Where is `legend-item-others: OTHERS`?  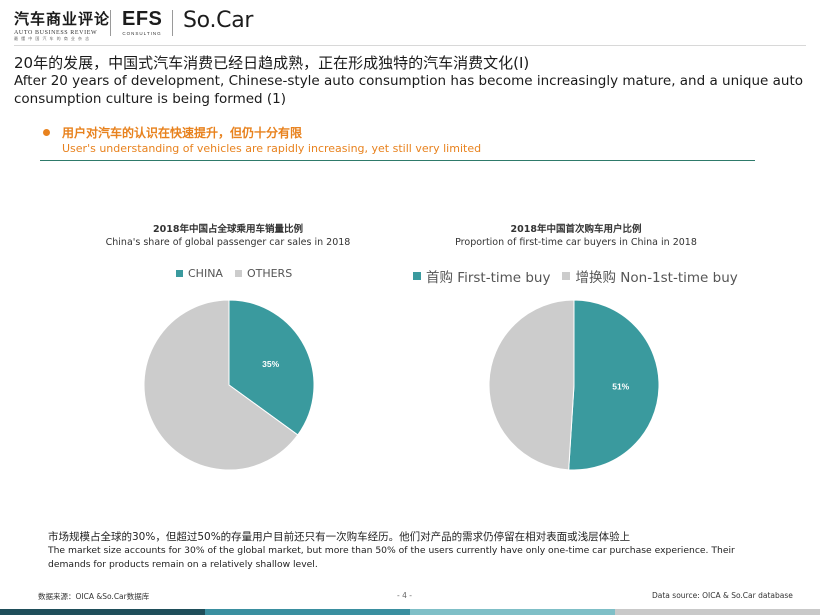 legend-item-others: OTHERS is located at coordinates (263, 273).